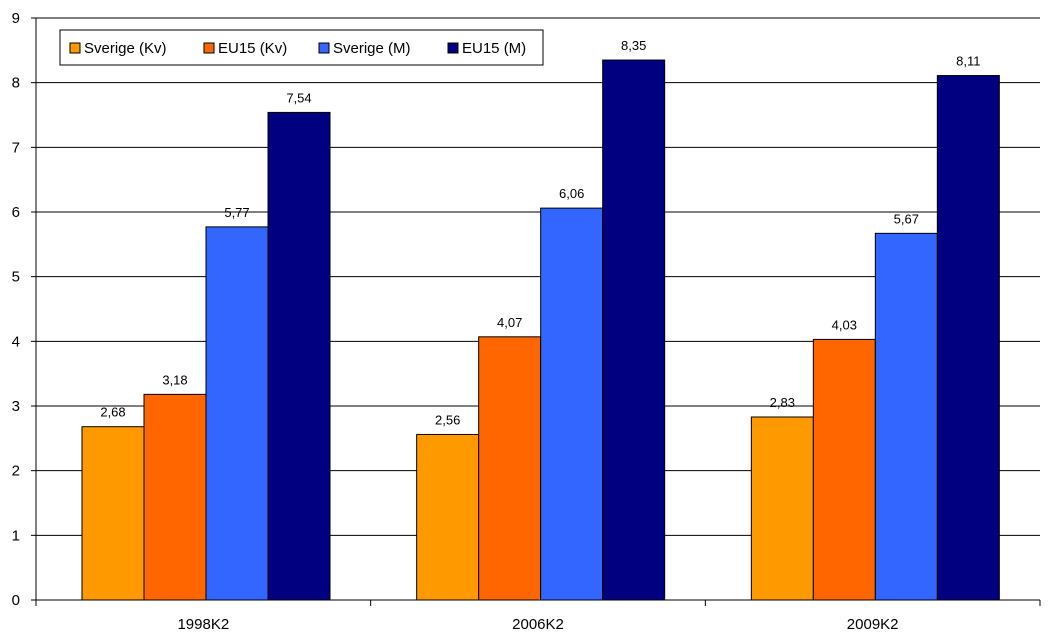 This screenshot has height=642, width=1053. What do you see at coordinates (125, 48) in the screenshot?
I see `legend-label: Sverige (Kv)` at bounding box center [125, 48].